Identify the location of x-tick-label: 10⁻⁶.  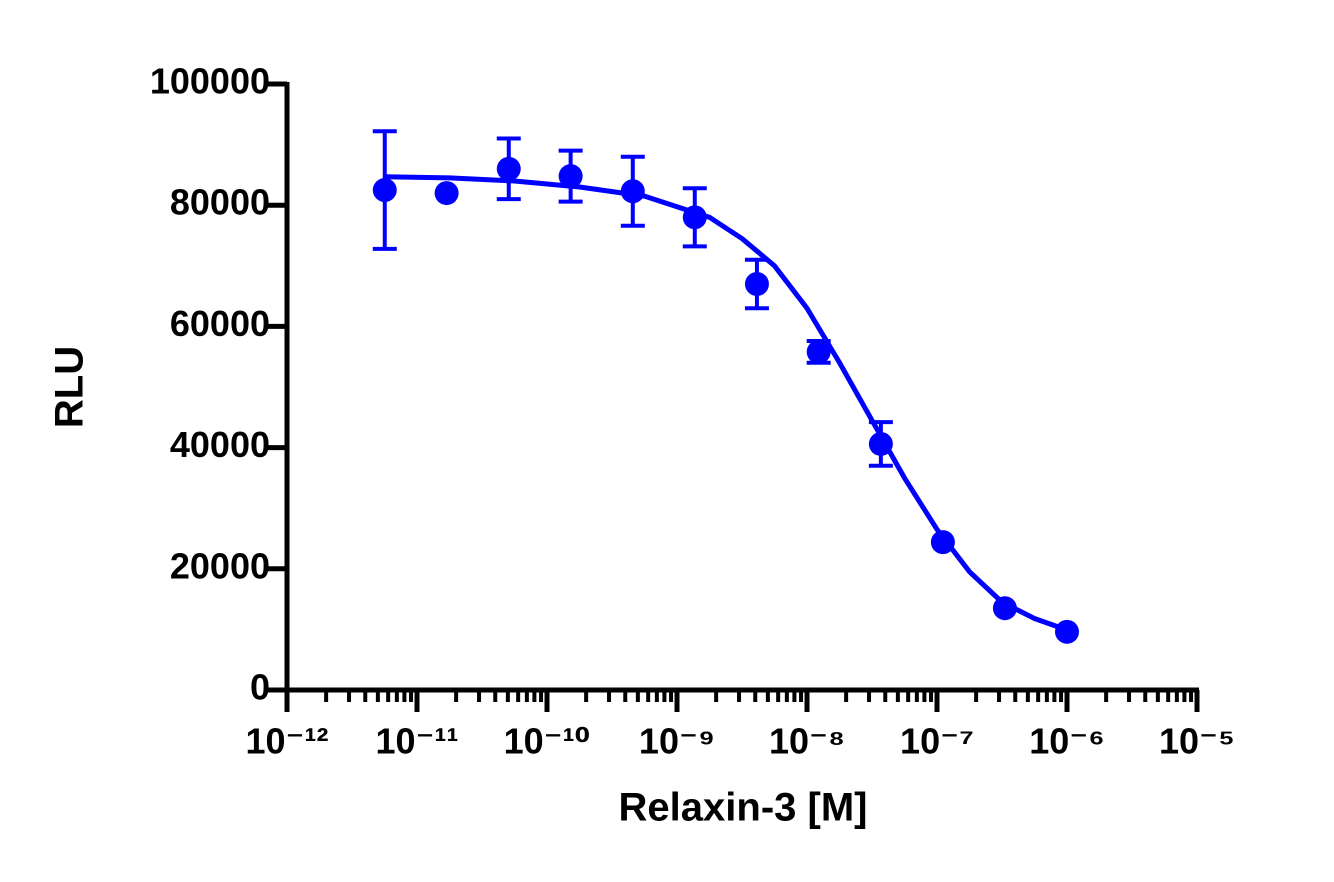
(1067, 741).